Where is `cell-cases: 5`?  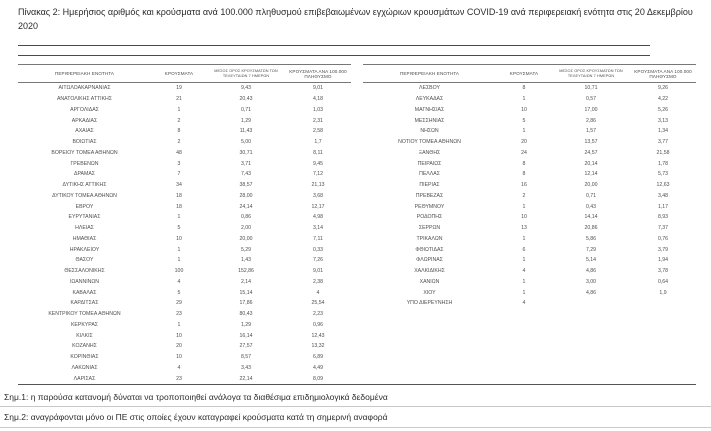
cell-cases: 5 is located at coordinates (524, 120).